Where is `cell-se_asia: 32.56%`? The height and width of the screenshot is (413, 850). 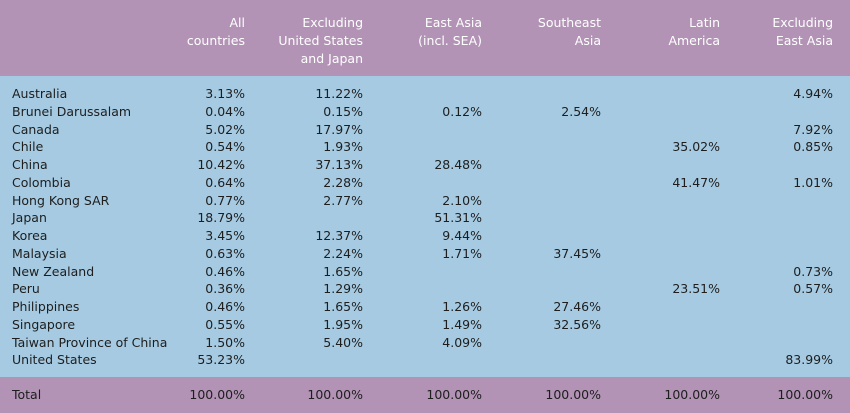 cell-se_asia: 32.56% is located at coordinates (577, 324).